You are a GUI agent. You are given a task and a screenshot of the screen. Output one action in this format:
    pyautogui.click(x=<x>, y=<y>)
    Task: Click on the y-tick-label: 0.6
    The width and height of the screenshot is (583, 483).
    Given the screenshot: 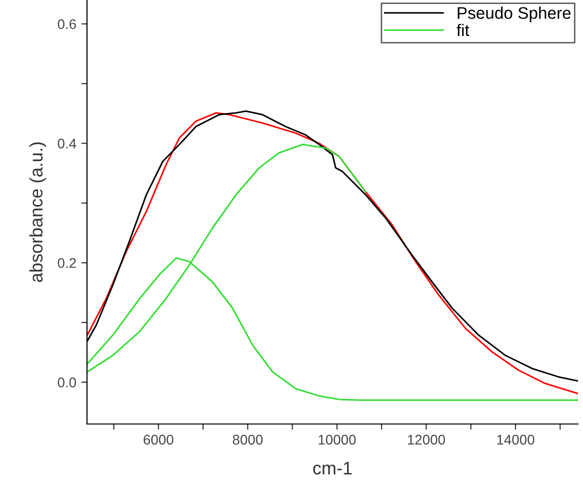 What is the action you would take?
    pyautogui.click(x=67, y=24)
    